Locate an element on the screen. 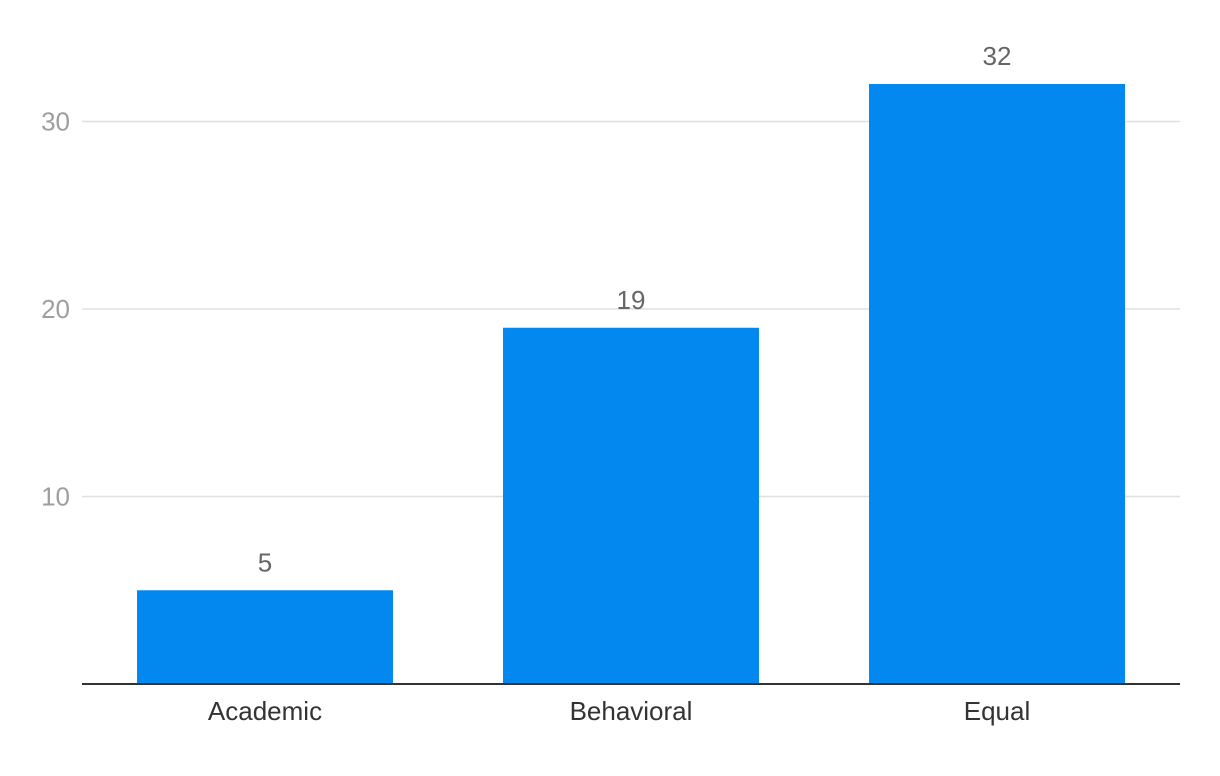 This screenshot has height=776, width=1220. x-tick-label-behavioral: Behavioral is located at coordinates (631, 711).